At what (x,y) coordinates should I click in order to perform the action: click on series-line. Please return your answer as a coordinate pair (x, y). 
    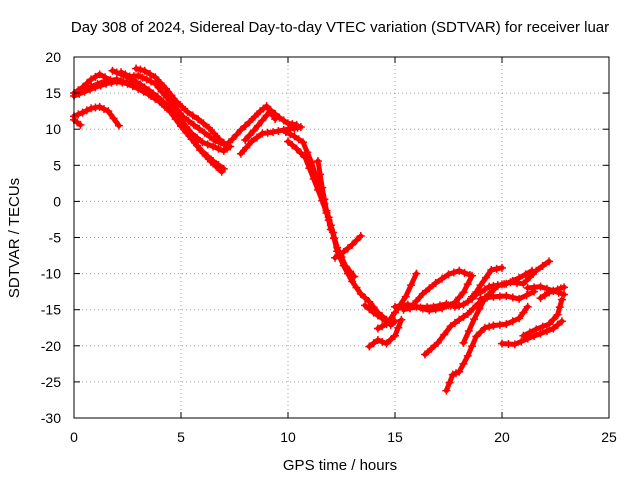
    Looking at the image, I should click on (337, 231).